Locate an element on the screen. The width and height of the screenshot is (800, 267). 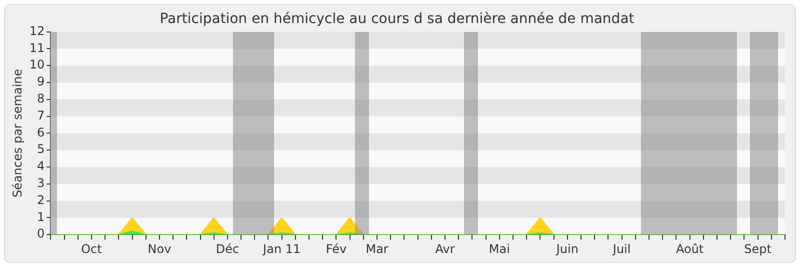
x-tick-label: Juil is located at coordinates (621, 249).